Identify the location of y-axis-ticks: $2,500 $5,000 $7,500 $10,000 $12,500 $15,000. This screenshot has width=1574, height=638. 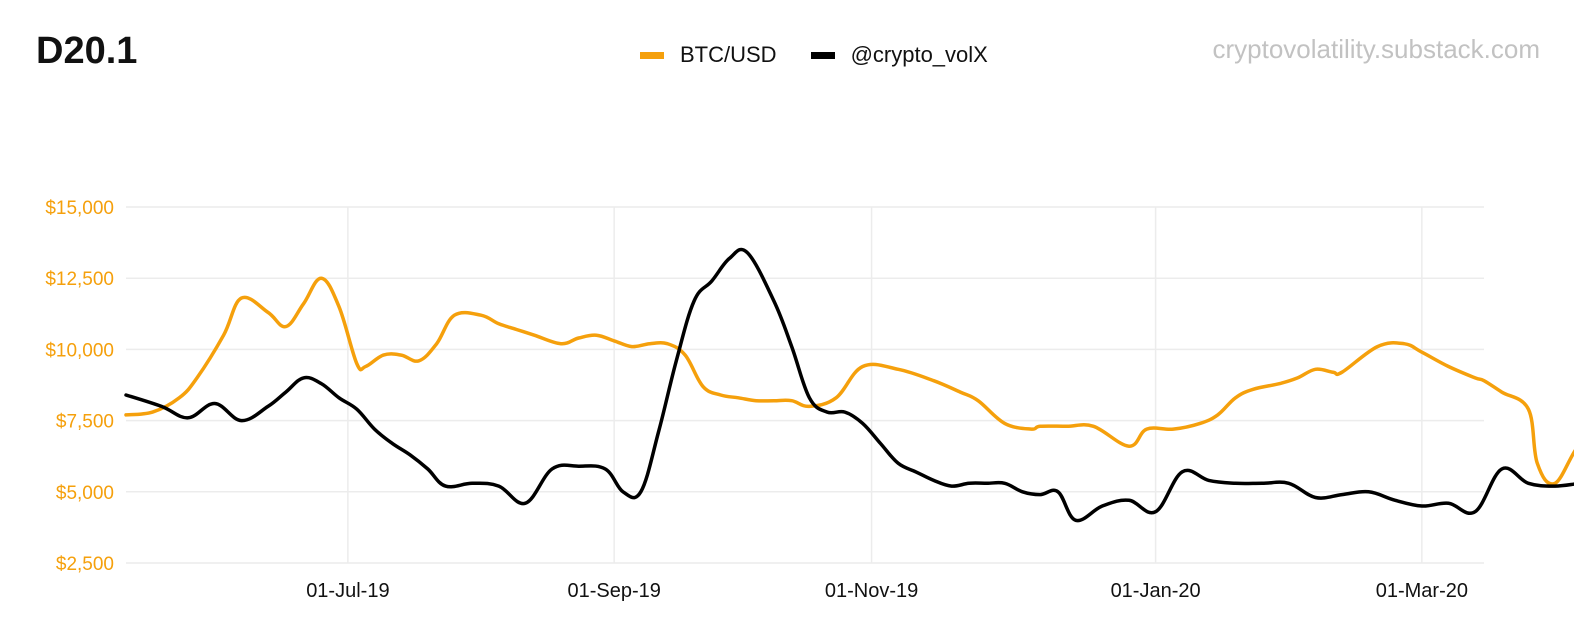
(79, 386).